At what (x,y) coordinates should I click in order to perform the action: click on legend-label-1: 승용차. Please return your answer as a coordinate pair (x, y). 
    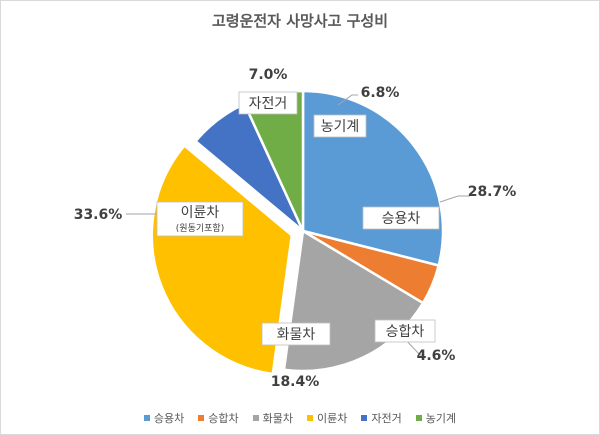
    Looking at the image, I should click on (169, 418).